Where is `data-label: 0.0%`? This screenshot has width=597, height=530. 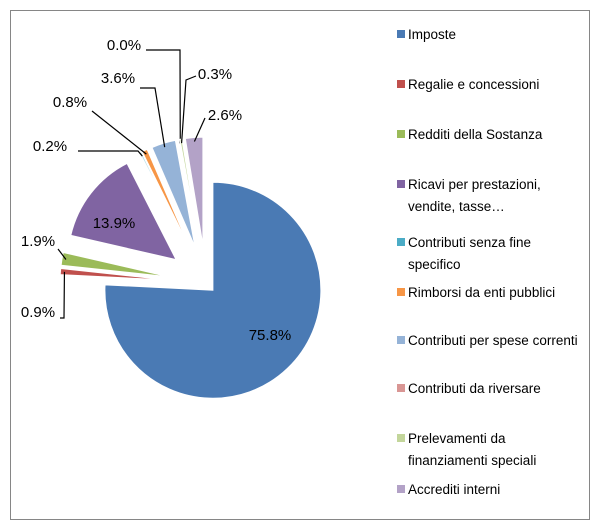
data-label: 0.0% is located at coordinates (124, 45).